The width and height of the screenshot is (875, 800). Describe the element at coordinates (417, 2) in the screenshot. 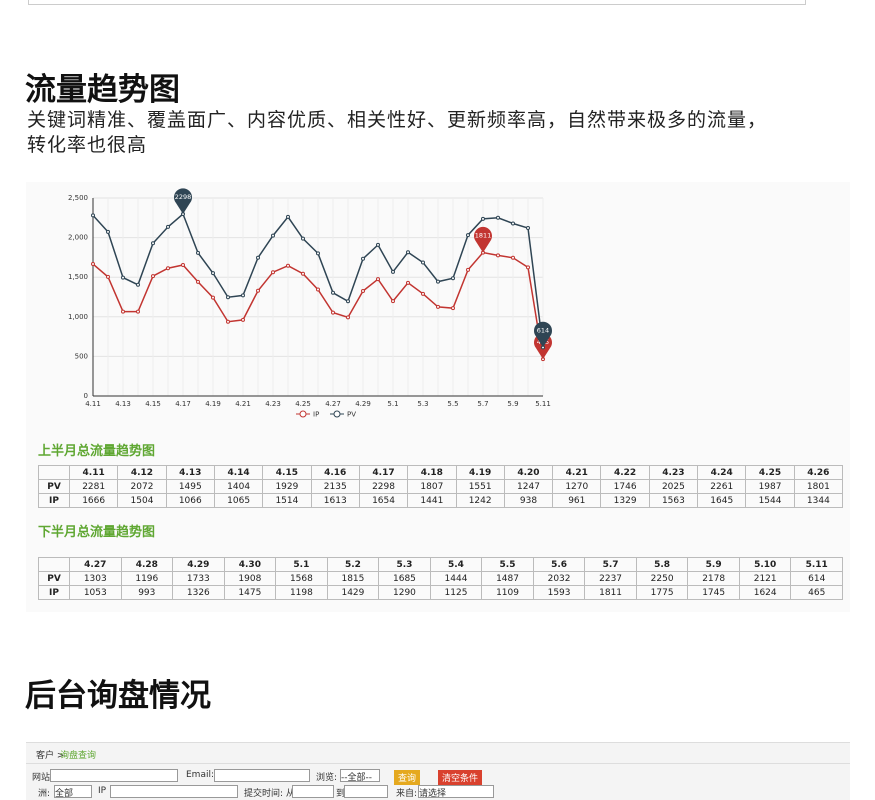

I see `top-box` at that location.